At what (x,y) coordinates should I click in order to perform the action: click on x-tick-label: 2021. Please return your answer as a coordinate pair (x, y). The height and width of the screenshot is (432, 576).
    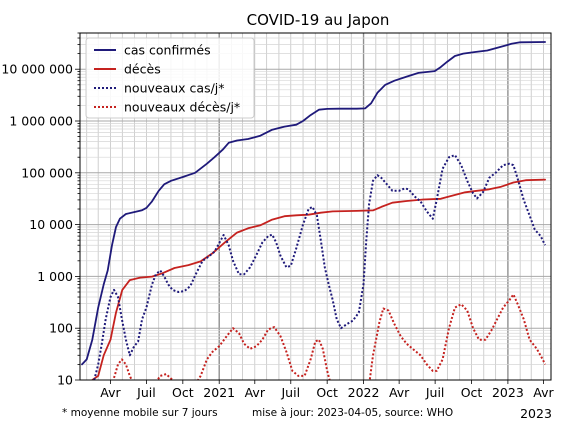
    Looking at the image, I should click on (219, 392).